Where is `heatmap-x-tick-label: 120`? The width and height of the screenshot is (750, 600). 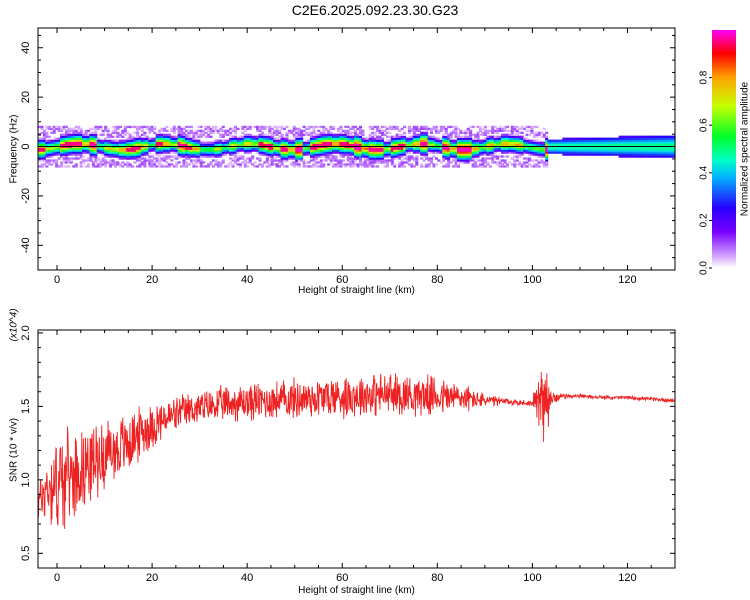
heatmap-x-tick-label: 120 is located at coordinates (627, 280).